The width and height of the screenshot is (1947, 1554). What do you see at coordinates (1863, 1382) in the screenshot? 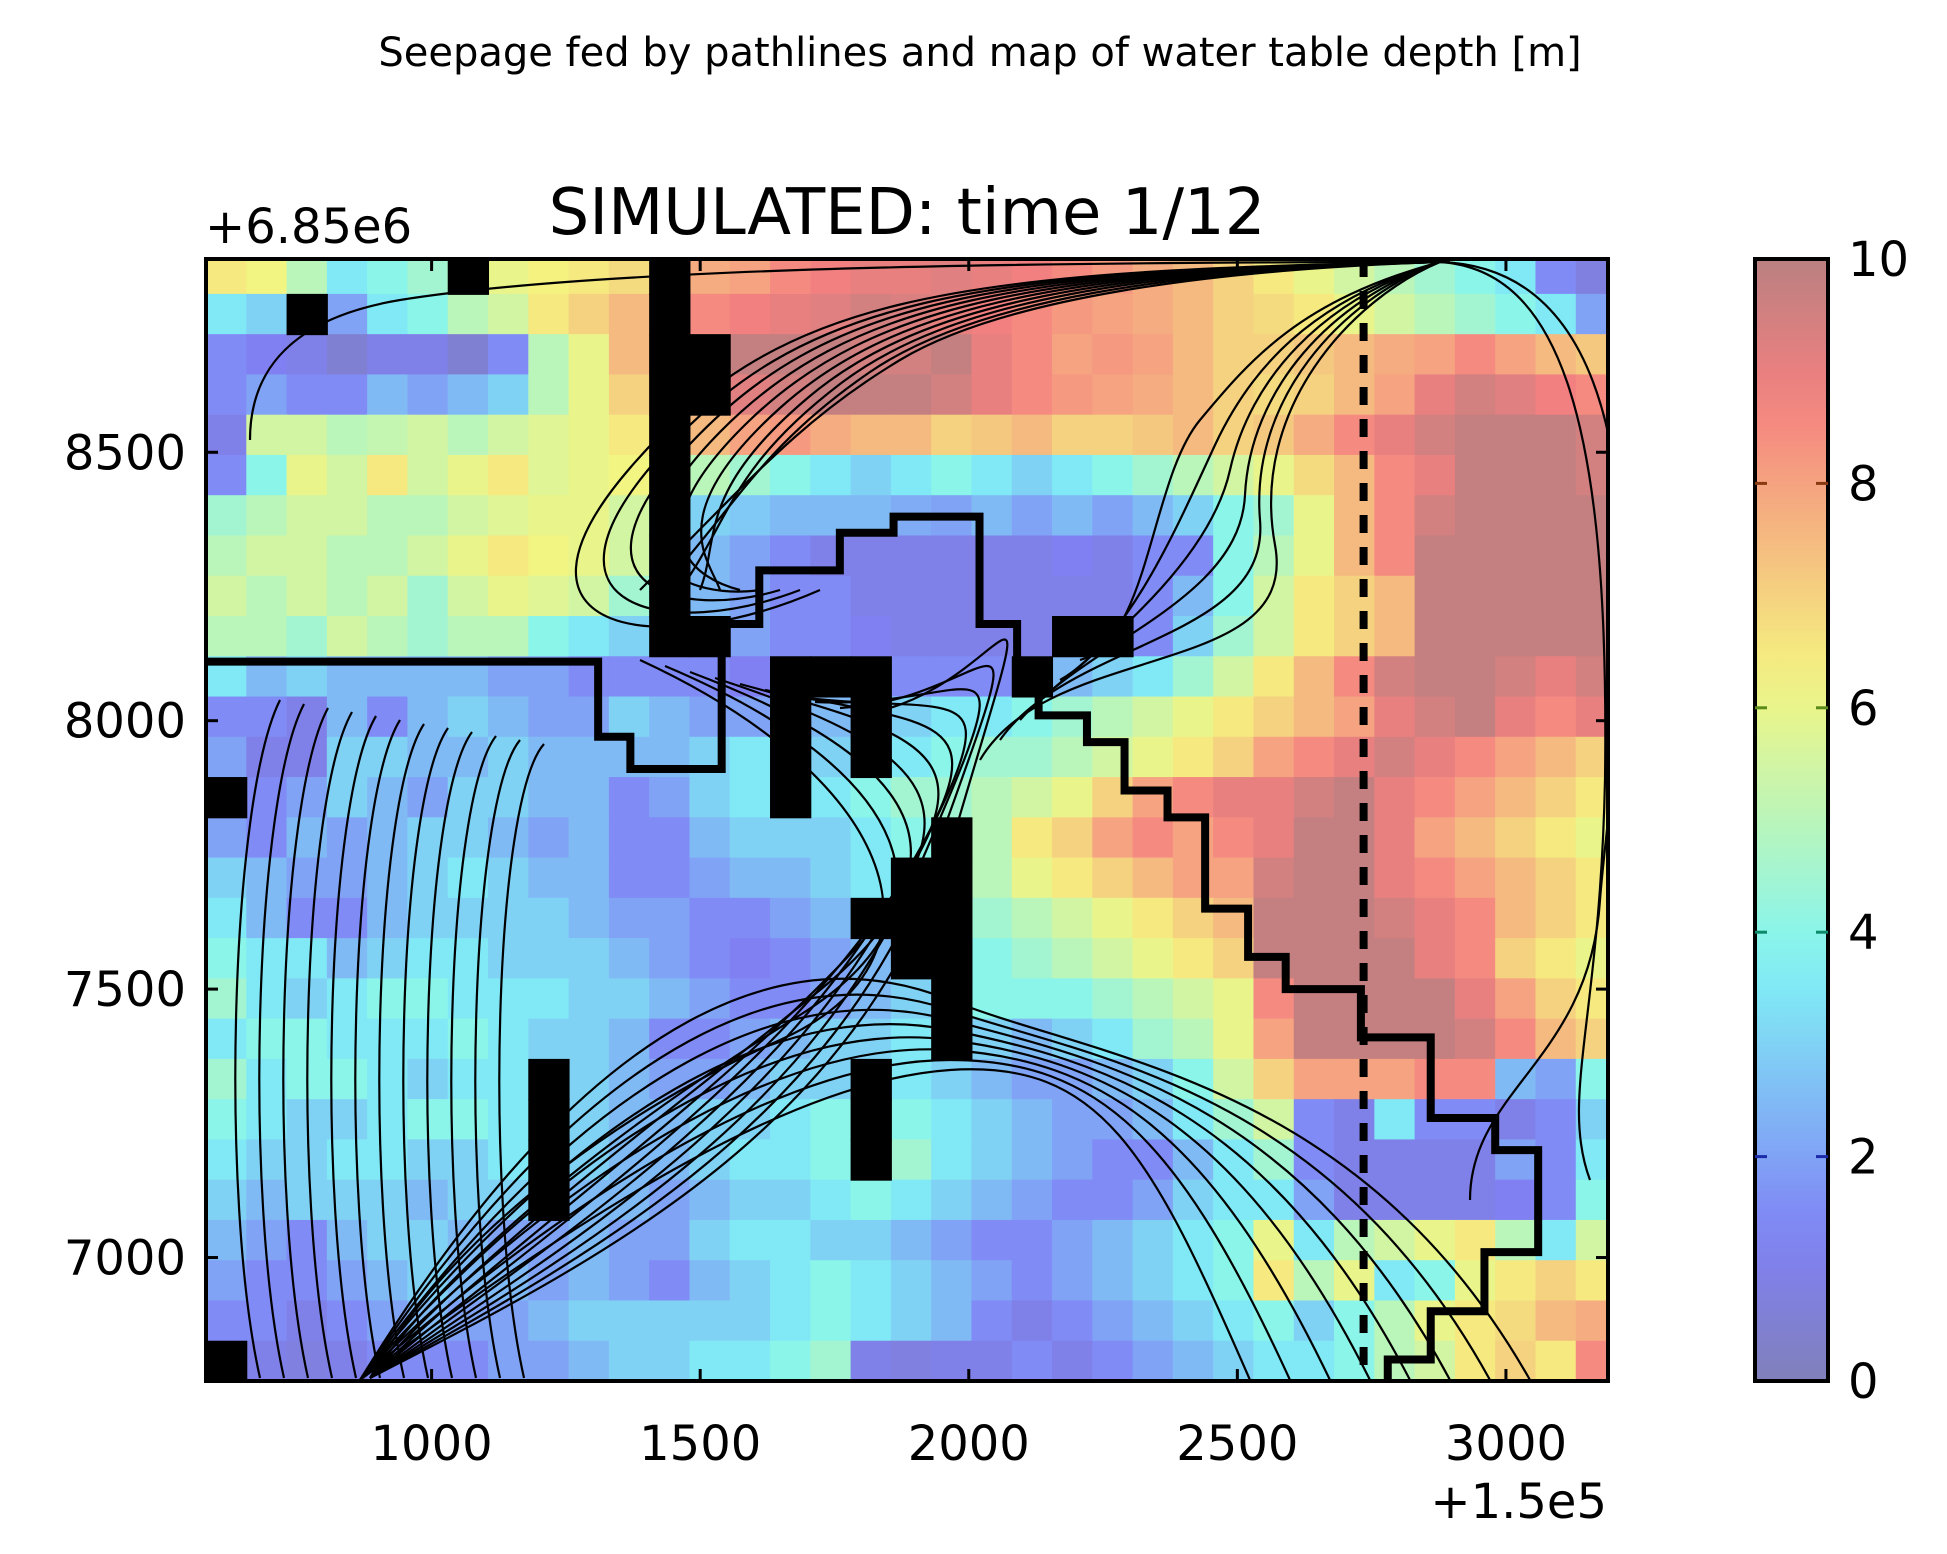
I see `colorbar-tick-label: 0` at bounding box center [1863, 1382].